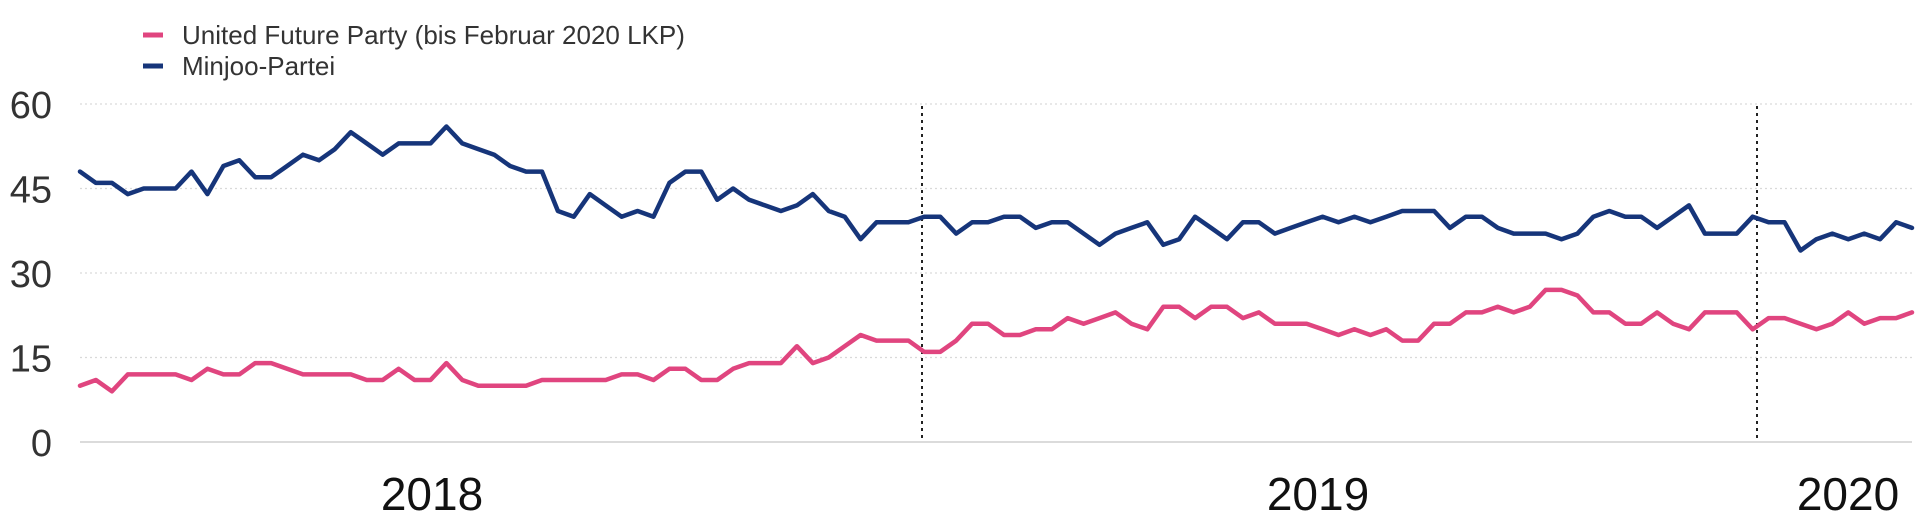  I want to click on y-tick-label: 45, so click(31, 191).